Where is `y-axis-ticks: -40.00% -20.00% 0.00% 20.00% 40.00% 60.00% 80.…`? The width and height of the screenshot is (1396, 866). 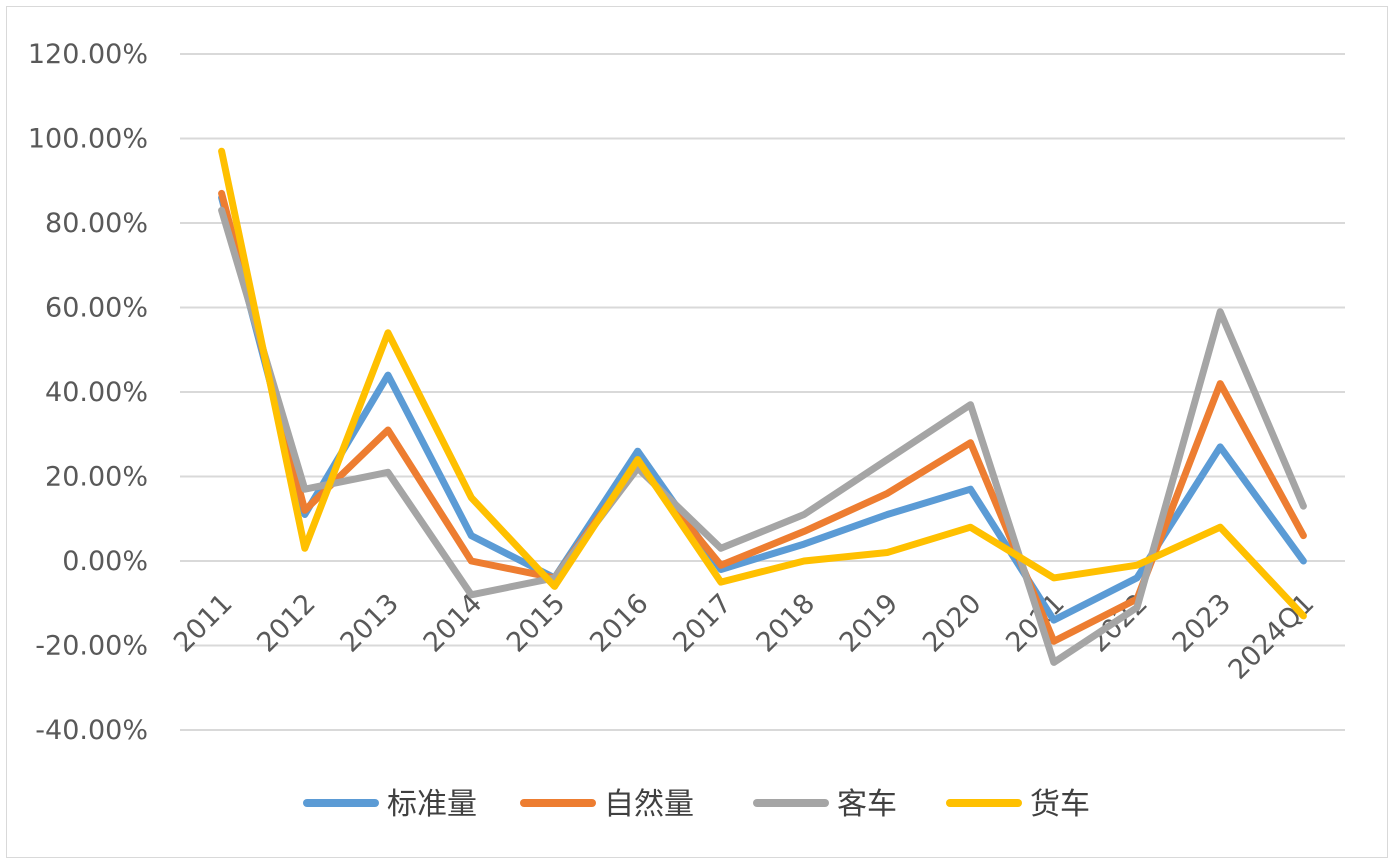 y-axis-ticks: -40.00% -20.00% 0.00% 20.00% 40.00% 60.00% 80.… is located at coordinates (88, 392).